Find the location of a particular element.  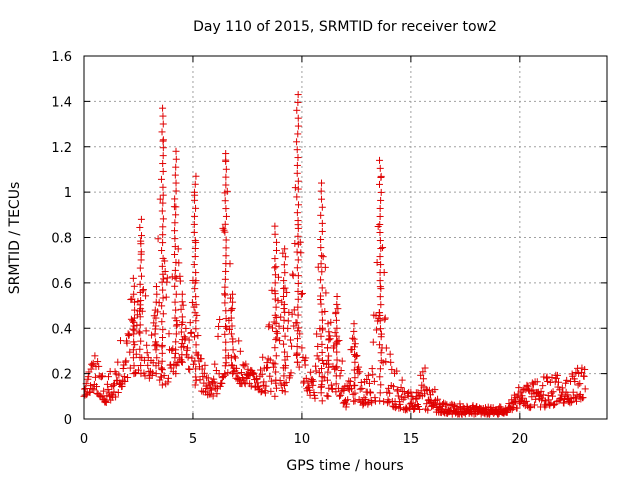

y-tick-label: 1 is located at coordinates (68, 193).